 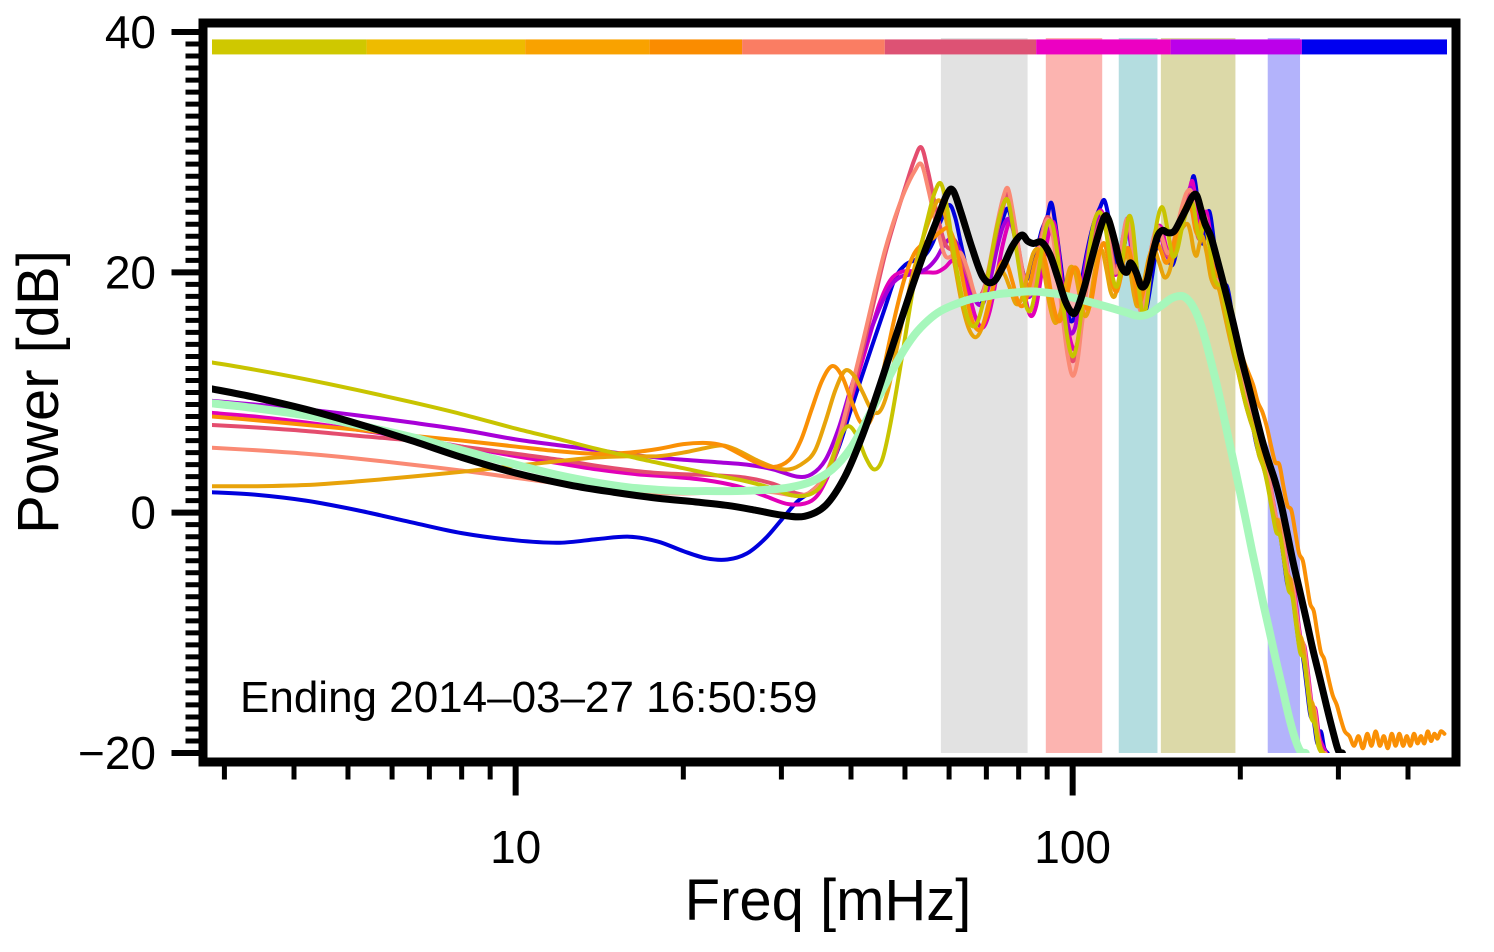 I want to click on y-axis-title: Power [dB], so click(x=38, y=392).